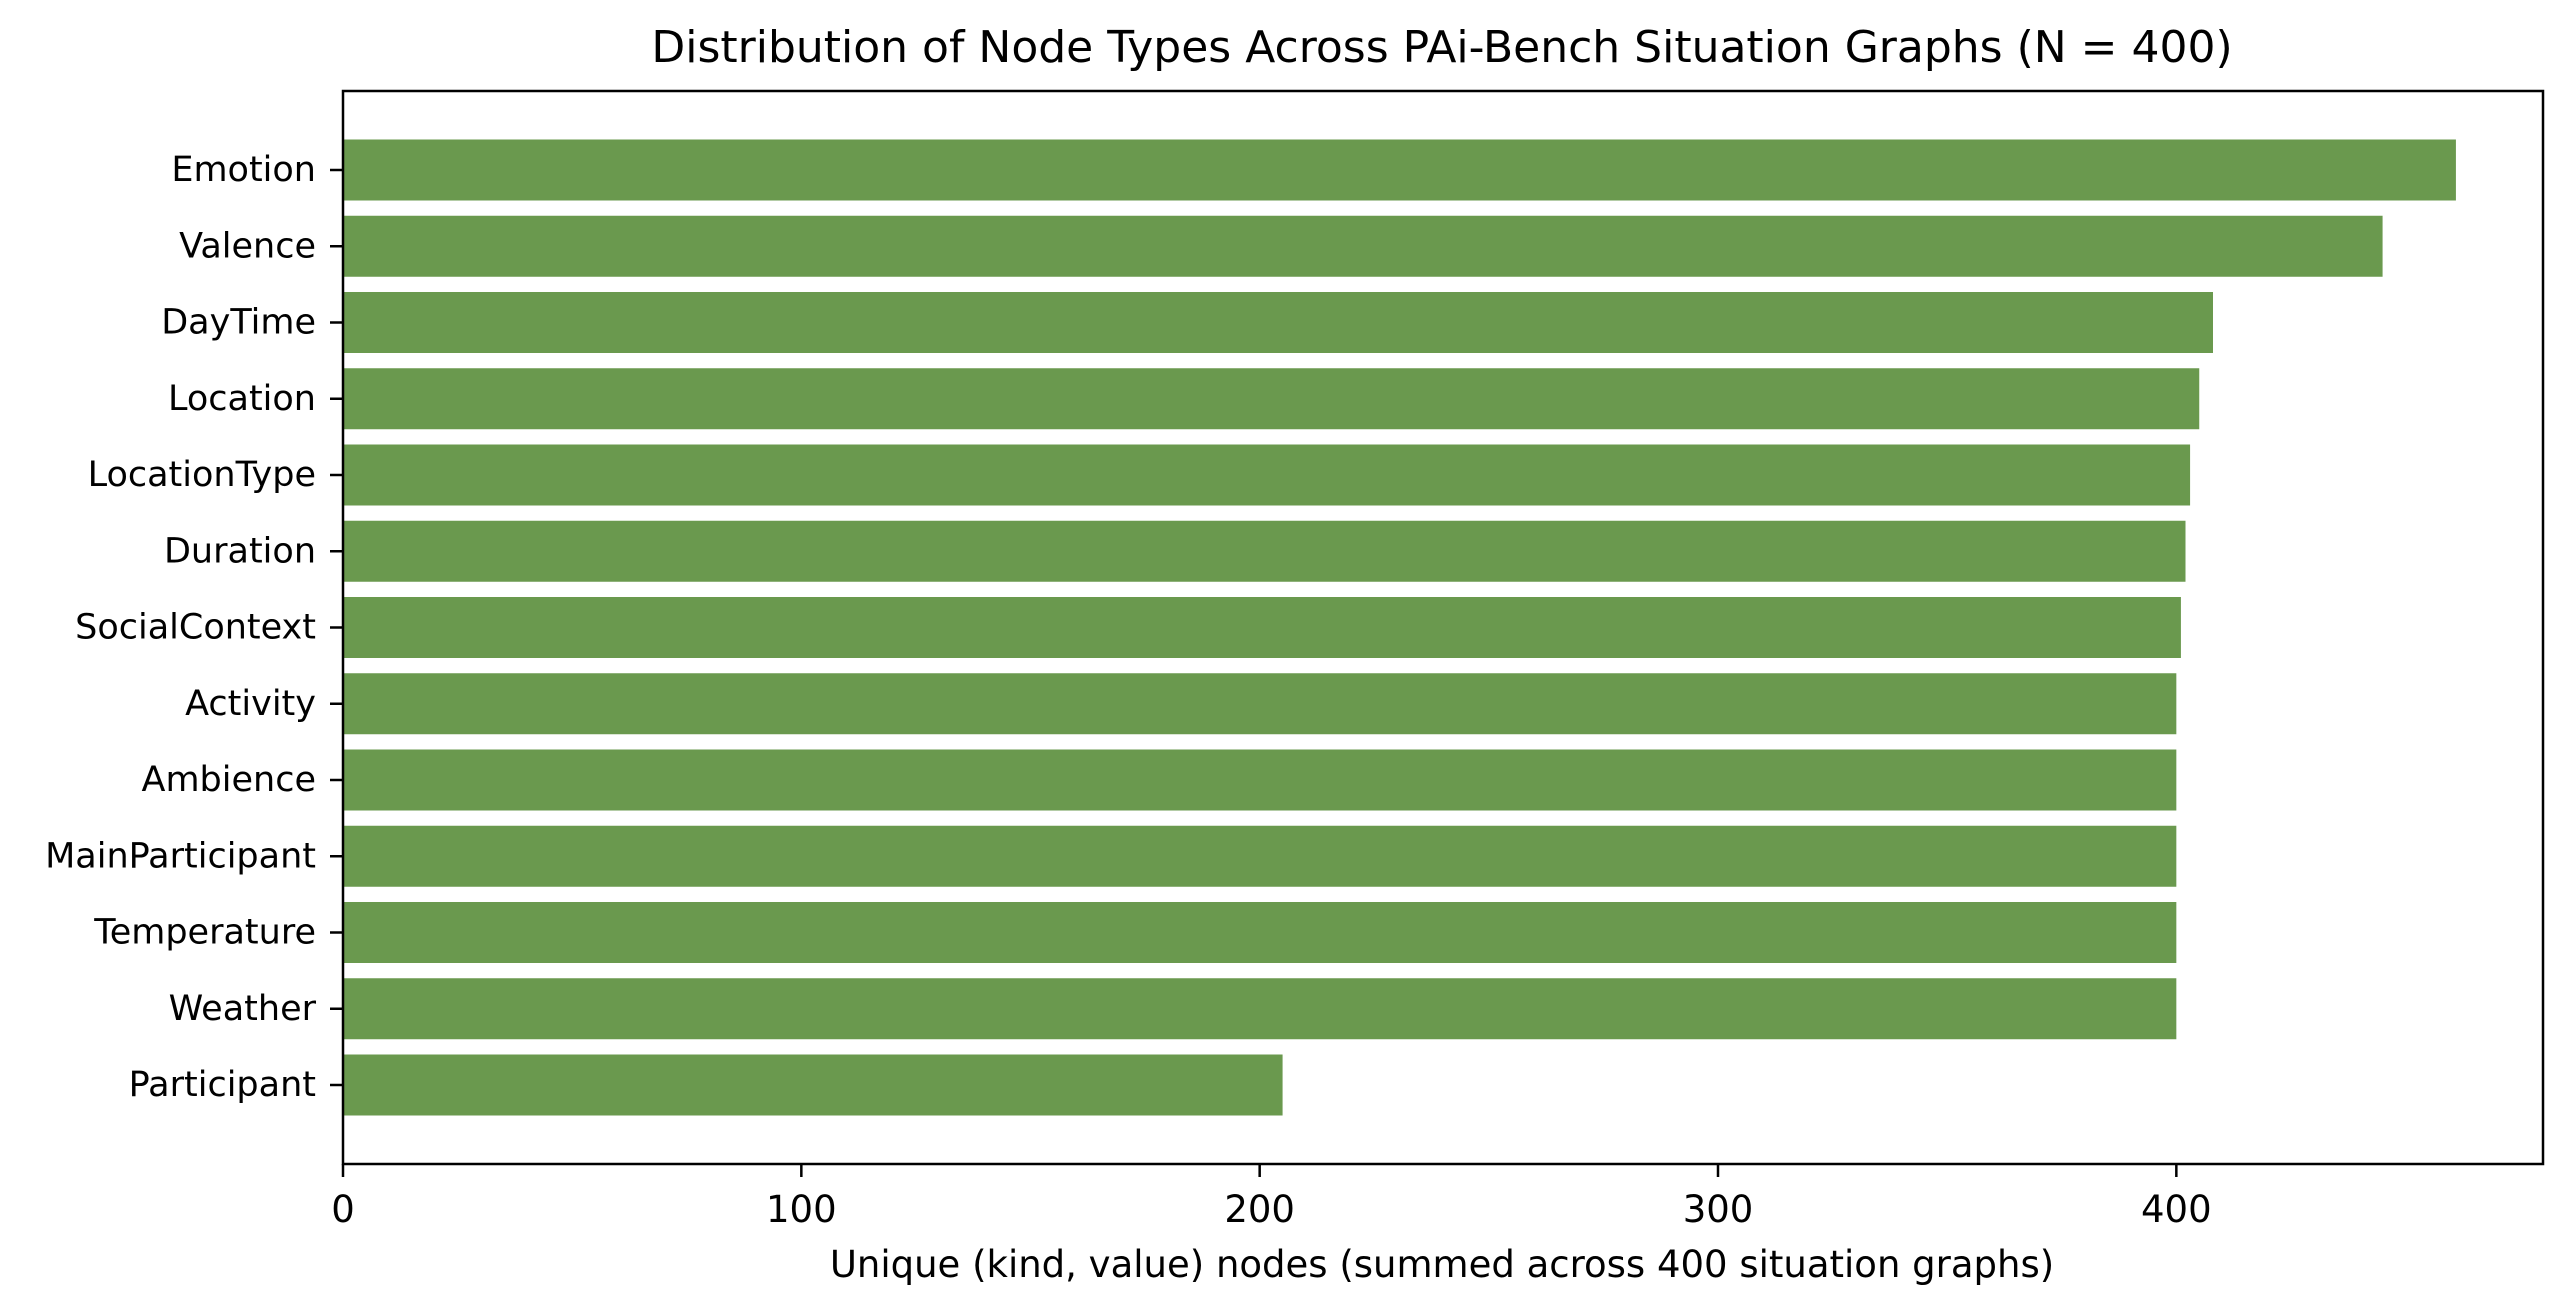 Image resolution: width=2570 pixels, height=1307 pixels. What do you see at coordinates (1260, 1009) in the screenshot?
I see `bar-weather` at bounding box center [1260, 1009].